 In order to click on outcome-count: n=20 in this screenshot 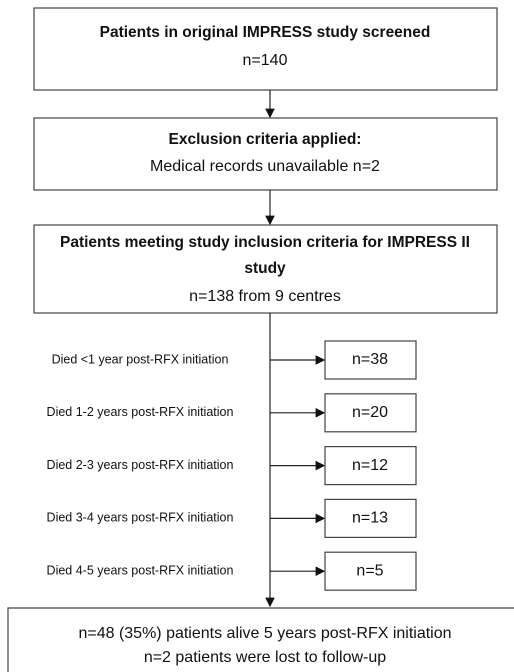, I will do `click(370, 412)`.